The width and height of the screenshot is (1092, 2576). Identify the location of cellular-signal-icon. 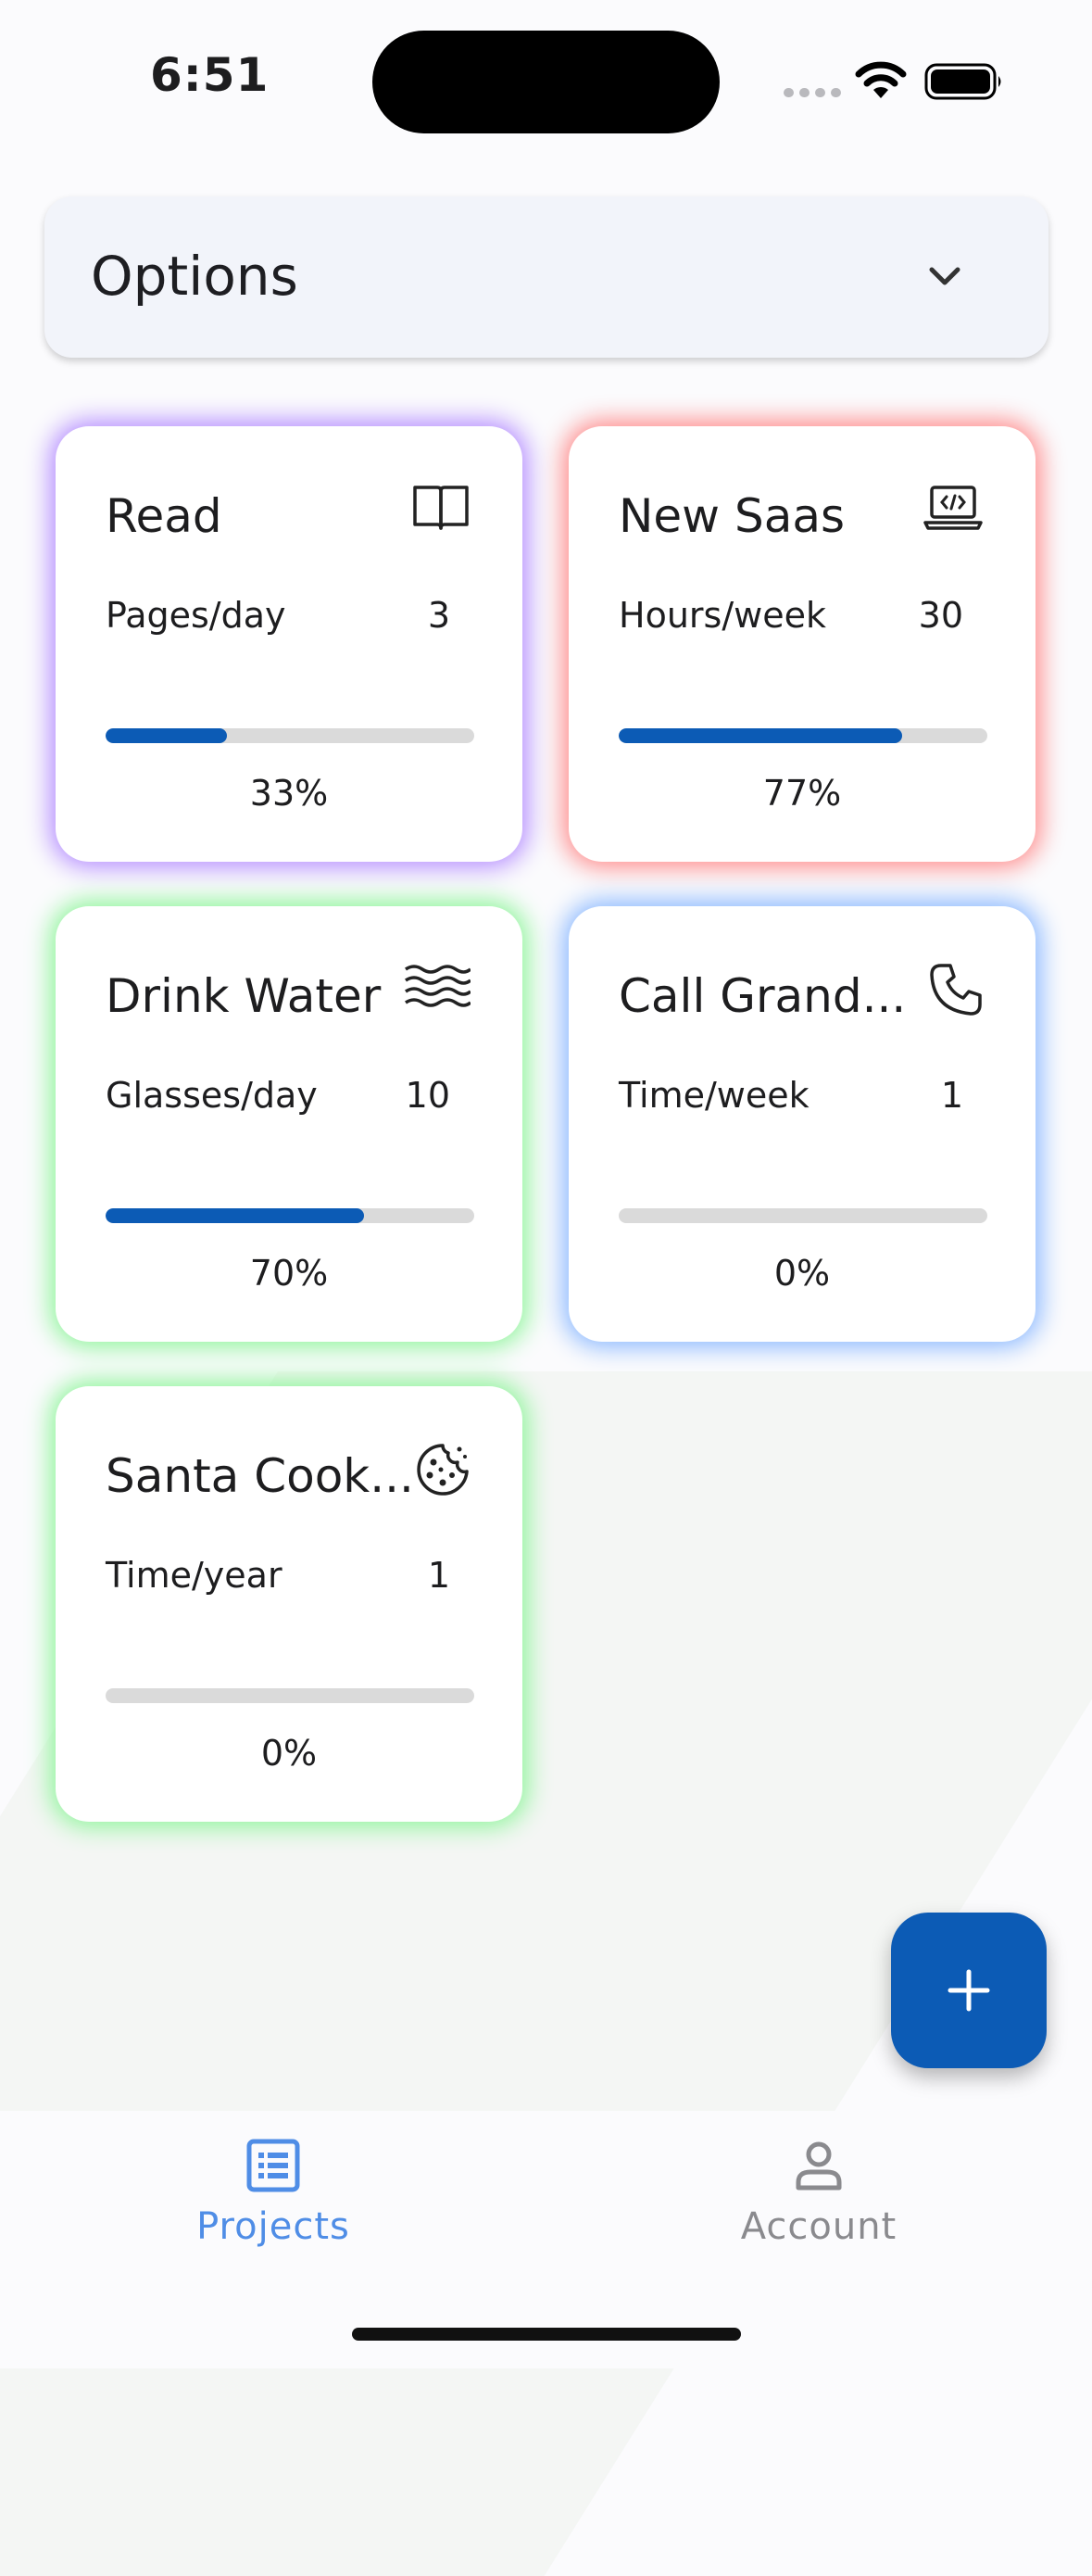
(812, 92).